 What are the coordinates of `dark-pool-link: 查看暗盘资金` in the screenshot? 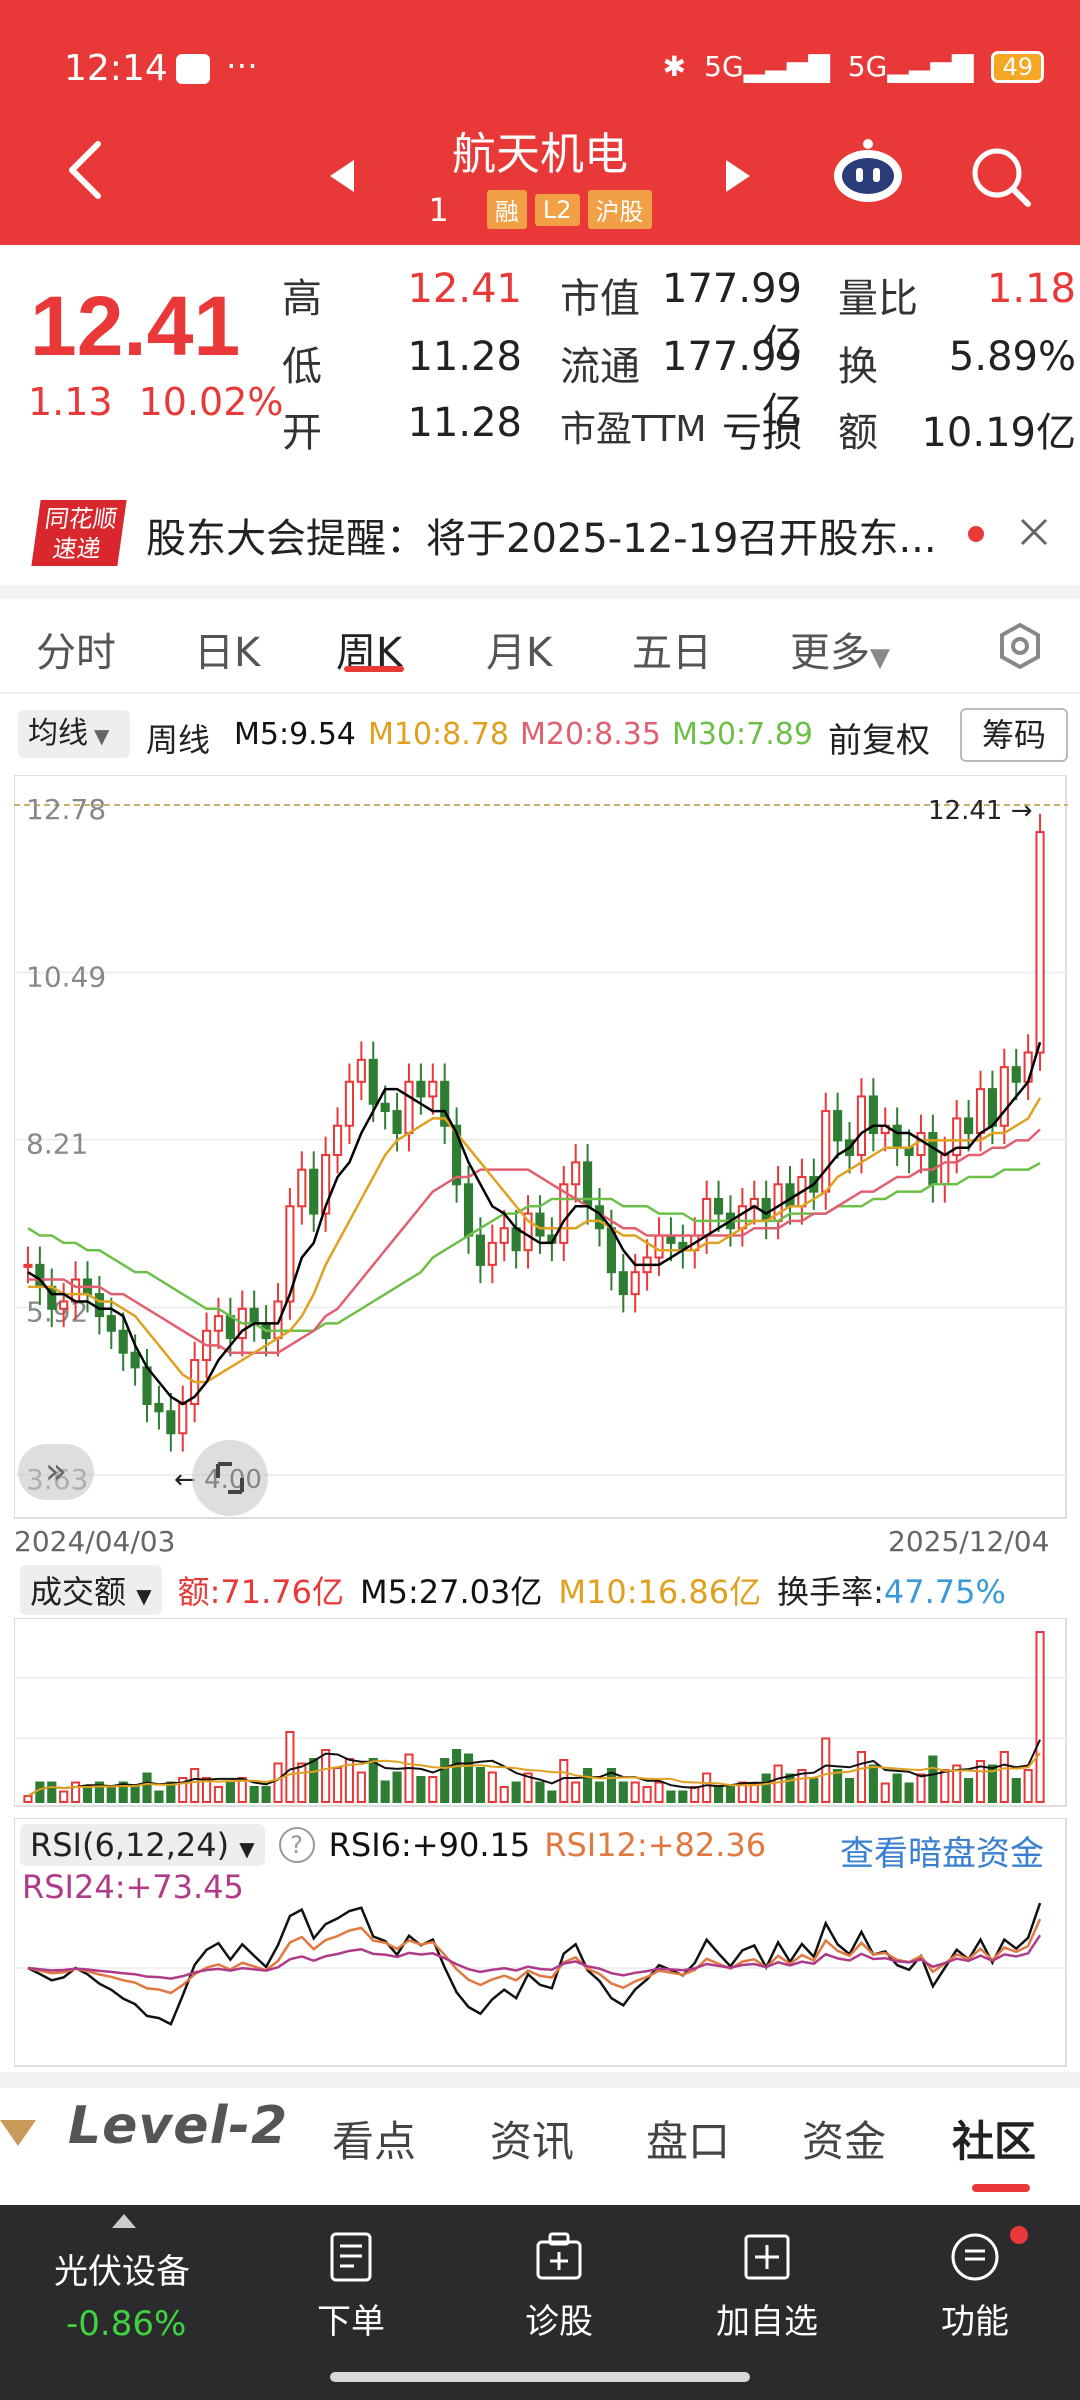 It's located at (942, 1854).